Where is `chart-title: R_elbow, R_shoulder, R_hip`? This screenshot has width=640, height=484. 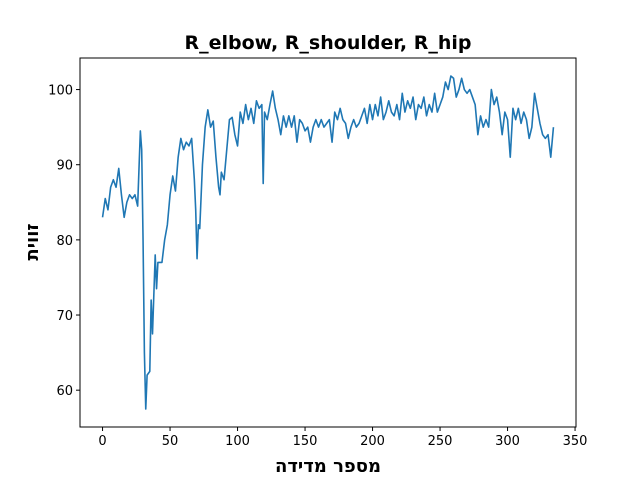
chart-title: R_elbow, R_shoulder, R_hip is located at coordinates (327, 43).